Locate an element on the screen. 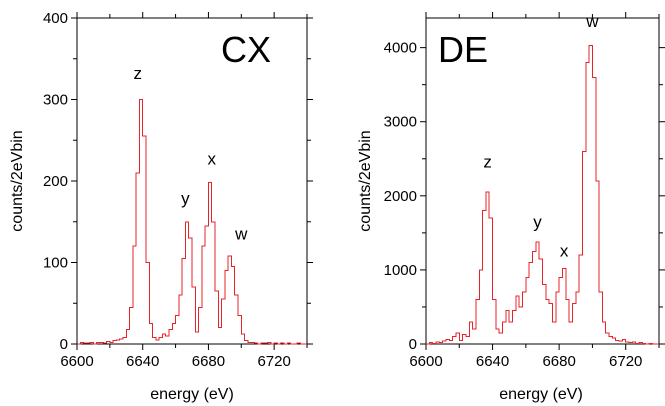 Image resolution: width=665 pixels, height=406 pixels. cx-peak-labels: z y x w is located at coordinates (191, 154).